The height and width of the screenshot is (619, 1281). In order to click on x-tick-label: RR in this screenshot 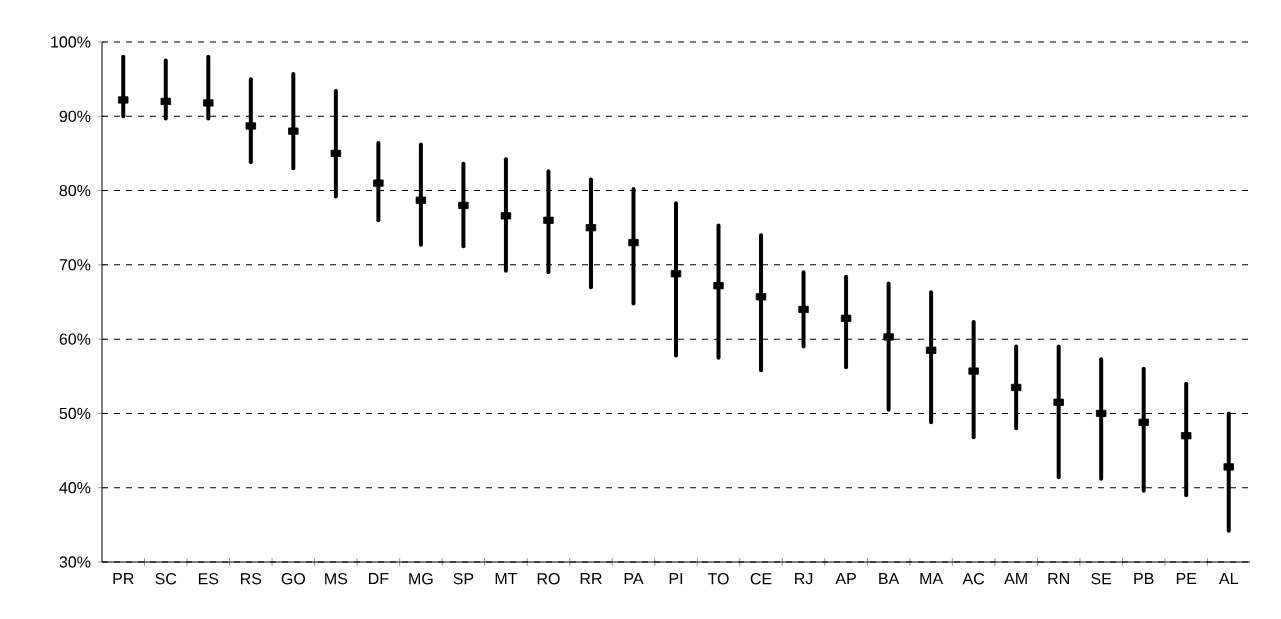, I will do `click(591, 579)`.